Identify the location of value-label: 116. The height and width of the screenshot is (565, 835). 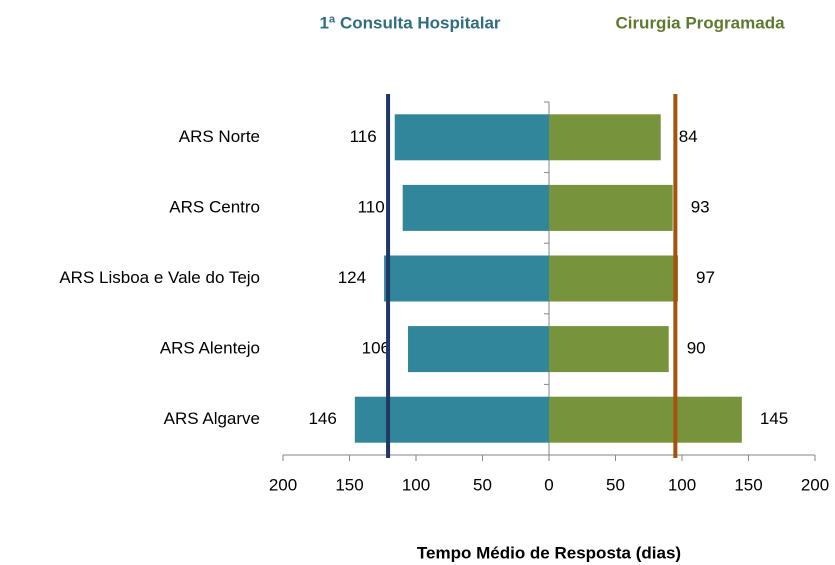
(363, 136).